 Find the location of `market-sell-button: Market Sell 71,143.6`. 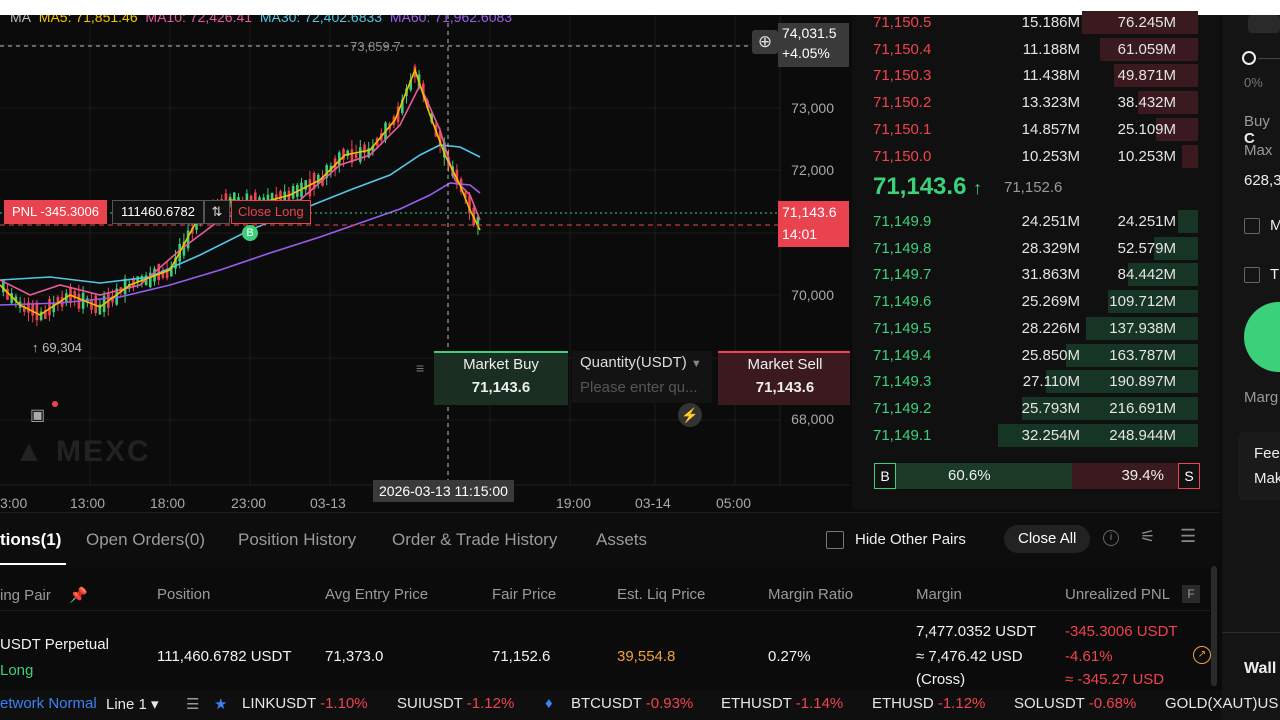

market-sell-button: Market Sell 71,143.6 is located at coordinates (784, 378).